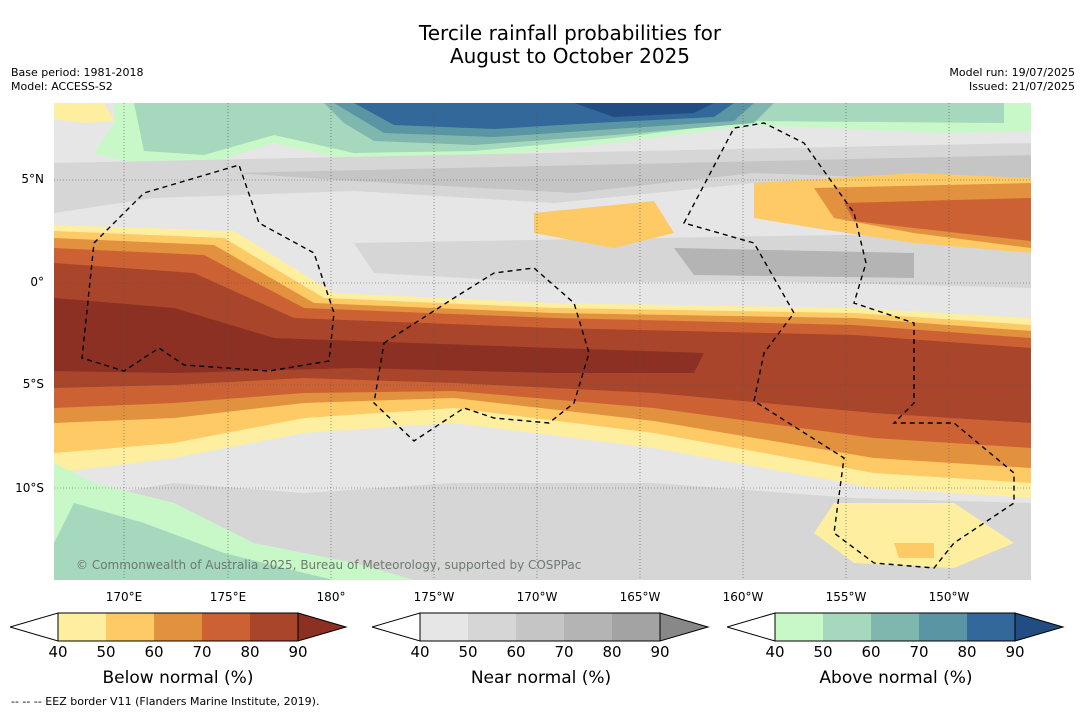 This screenshot has width=1085, height=713. I want to click on cbar-near-tick-90: 90, so click(660, 652).